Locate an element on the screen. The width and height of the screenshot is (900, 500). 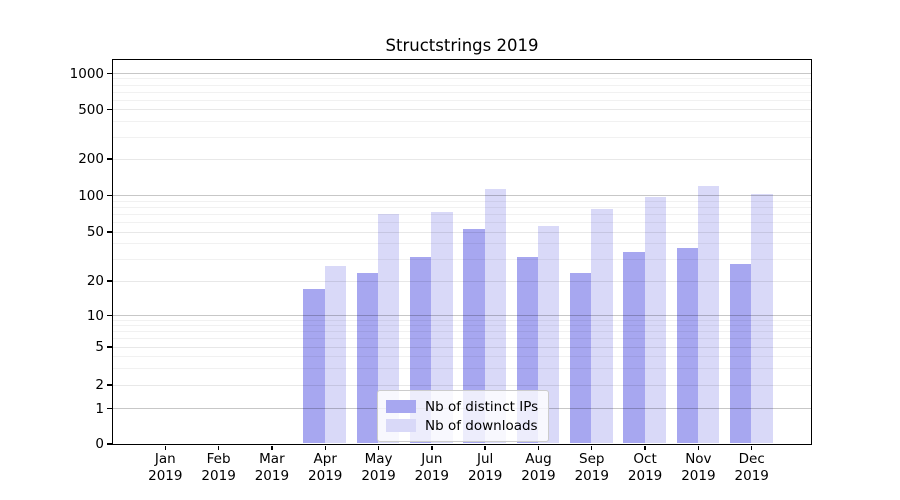
x-tick-month: Jan is located at coordinates (165, 459).